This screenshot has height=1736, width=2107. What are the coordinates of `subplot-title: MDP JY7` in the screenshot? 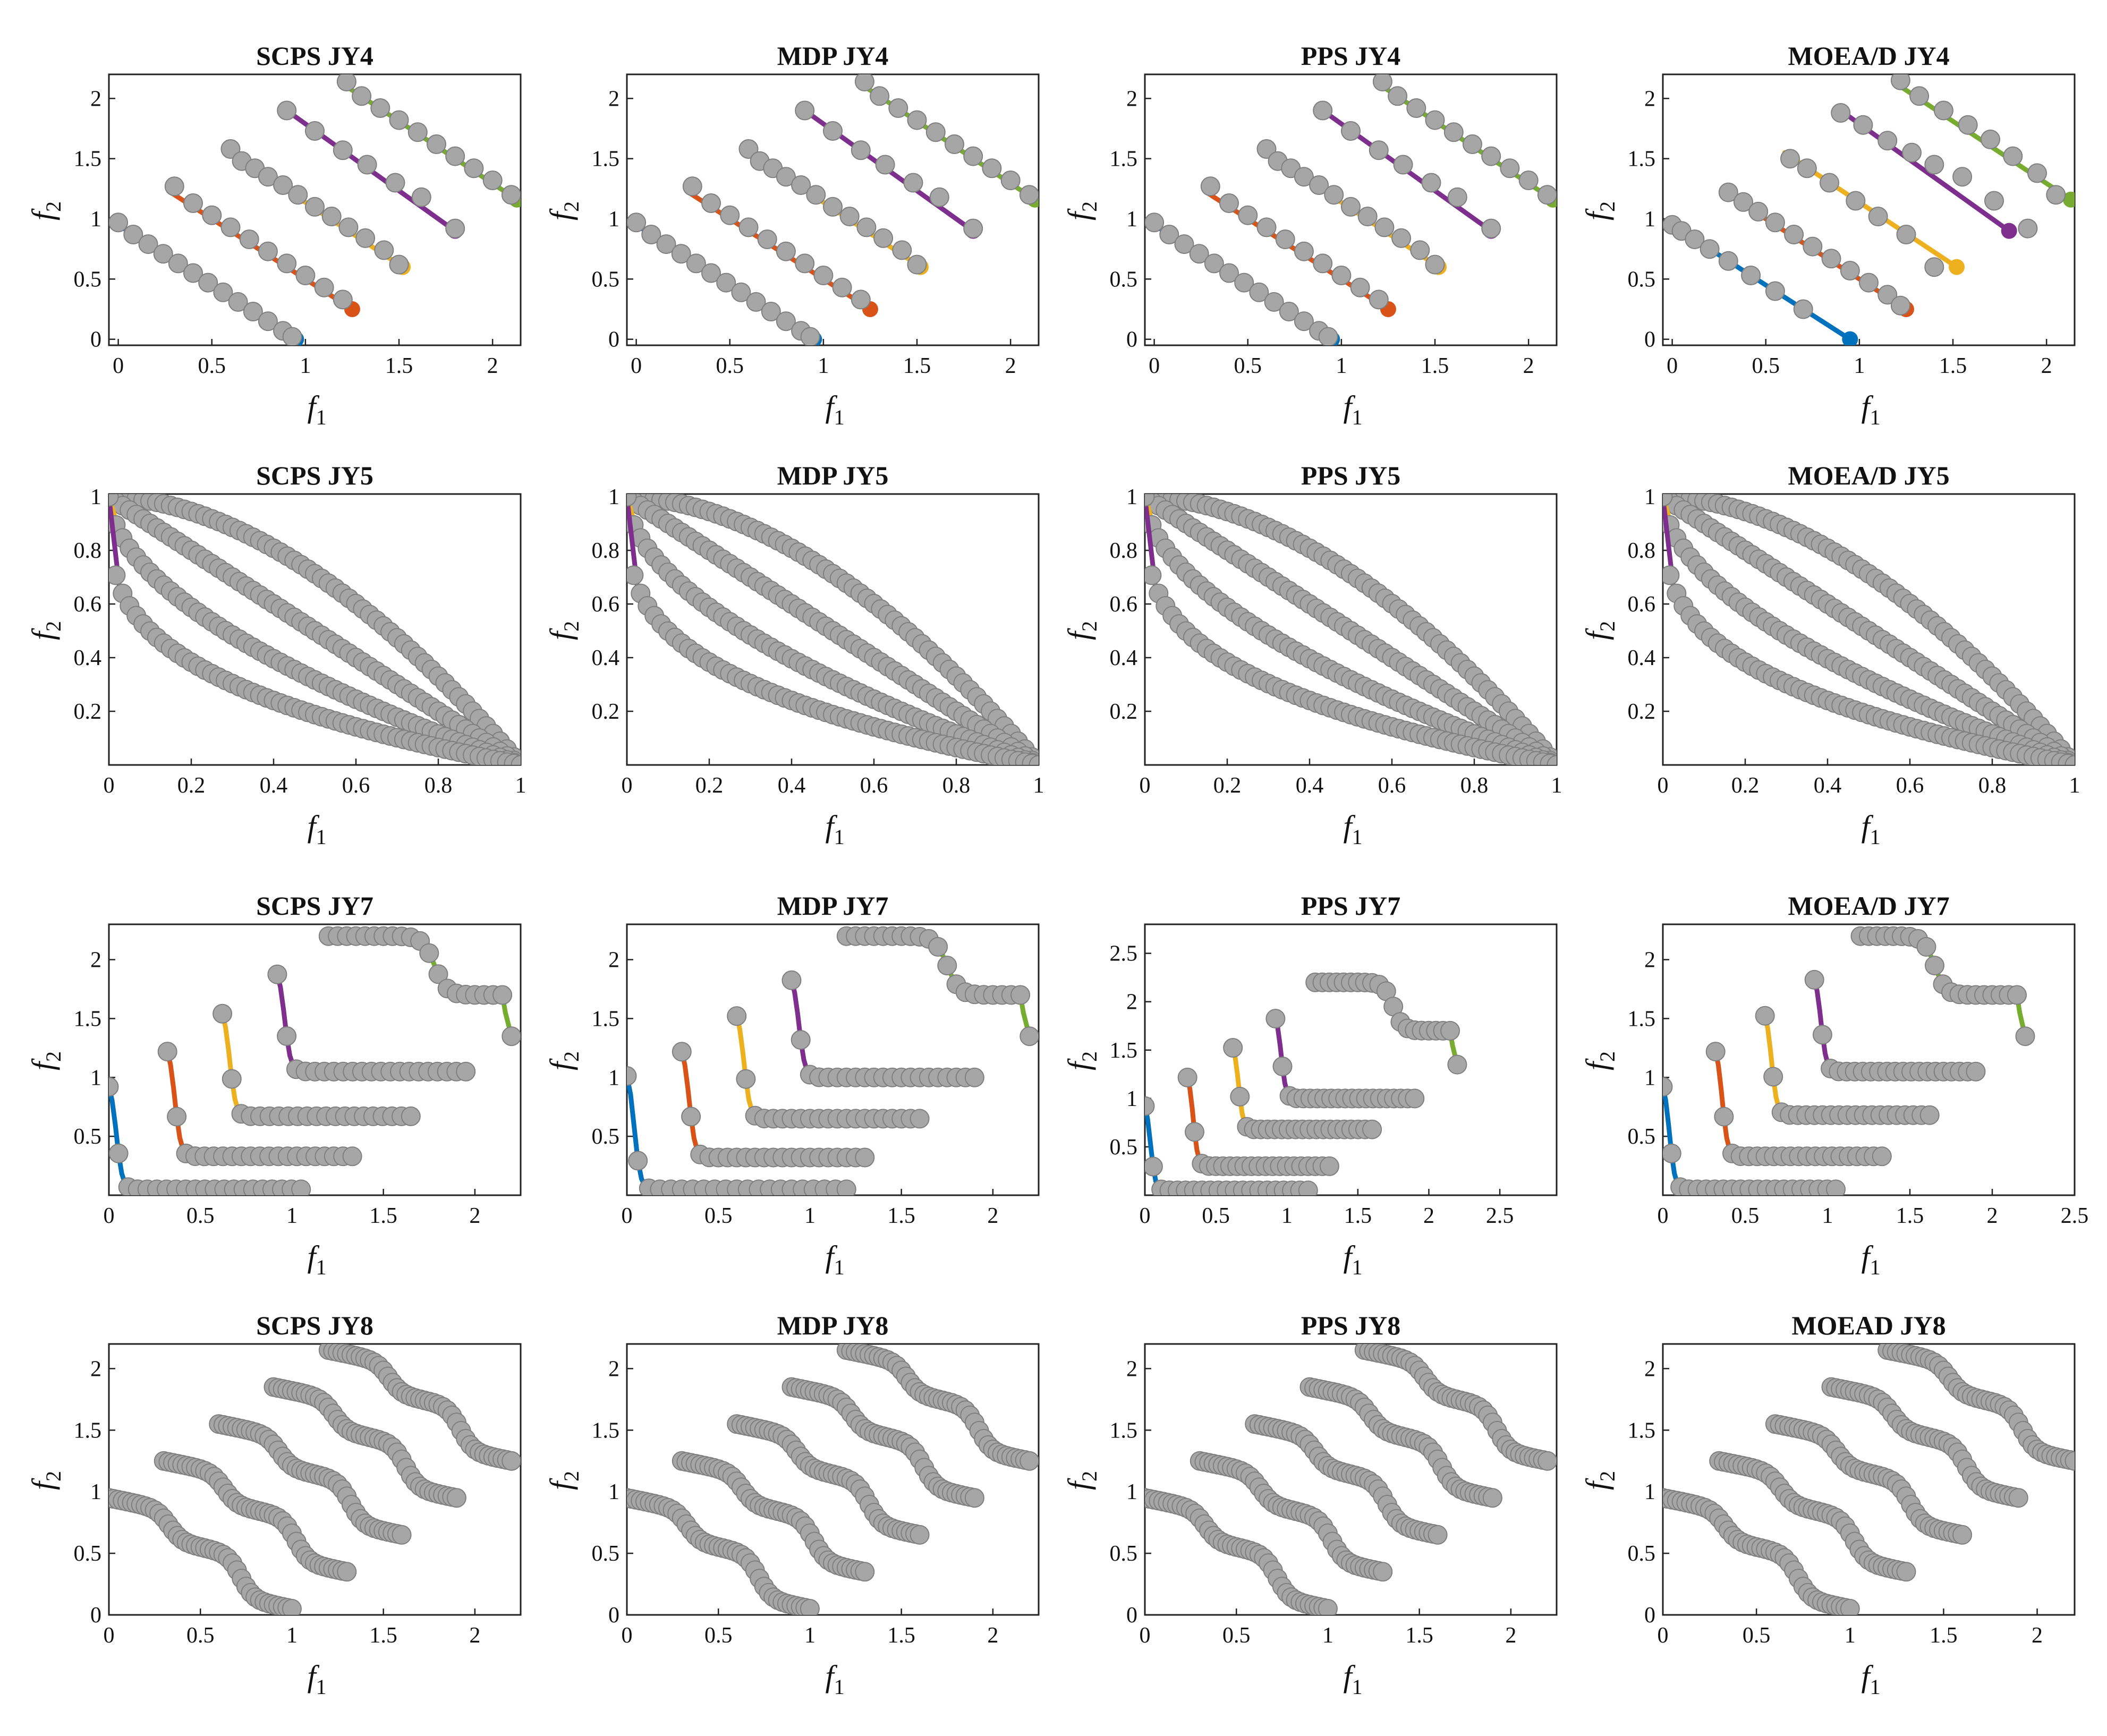 It's located at (833, 906).